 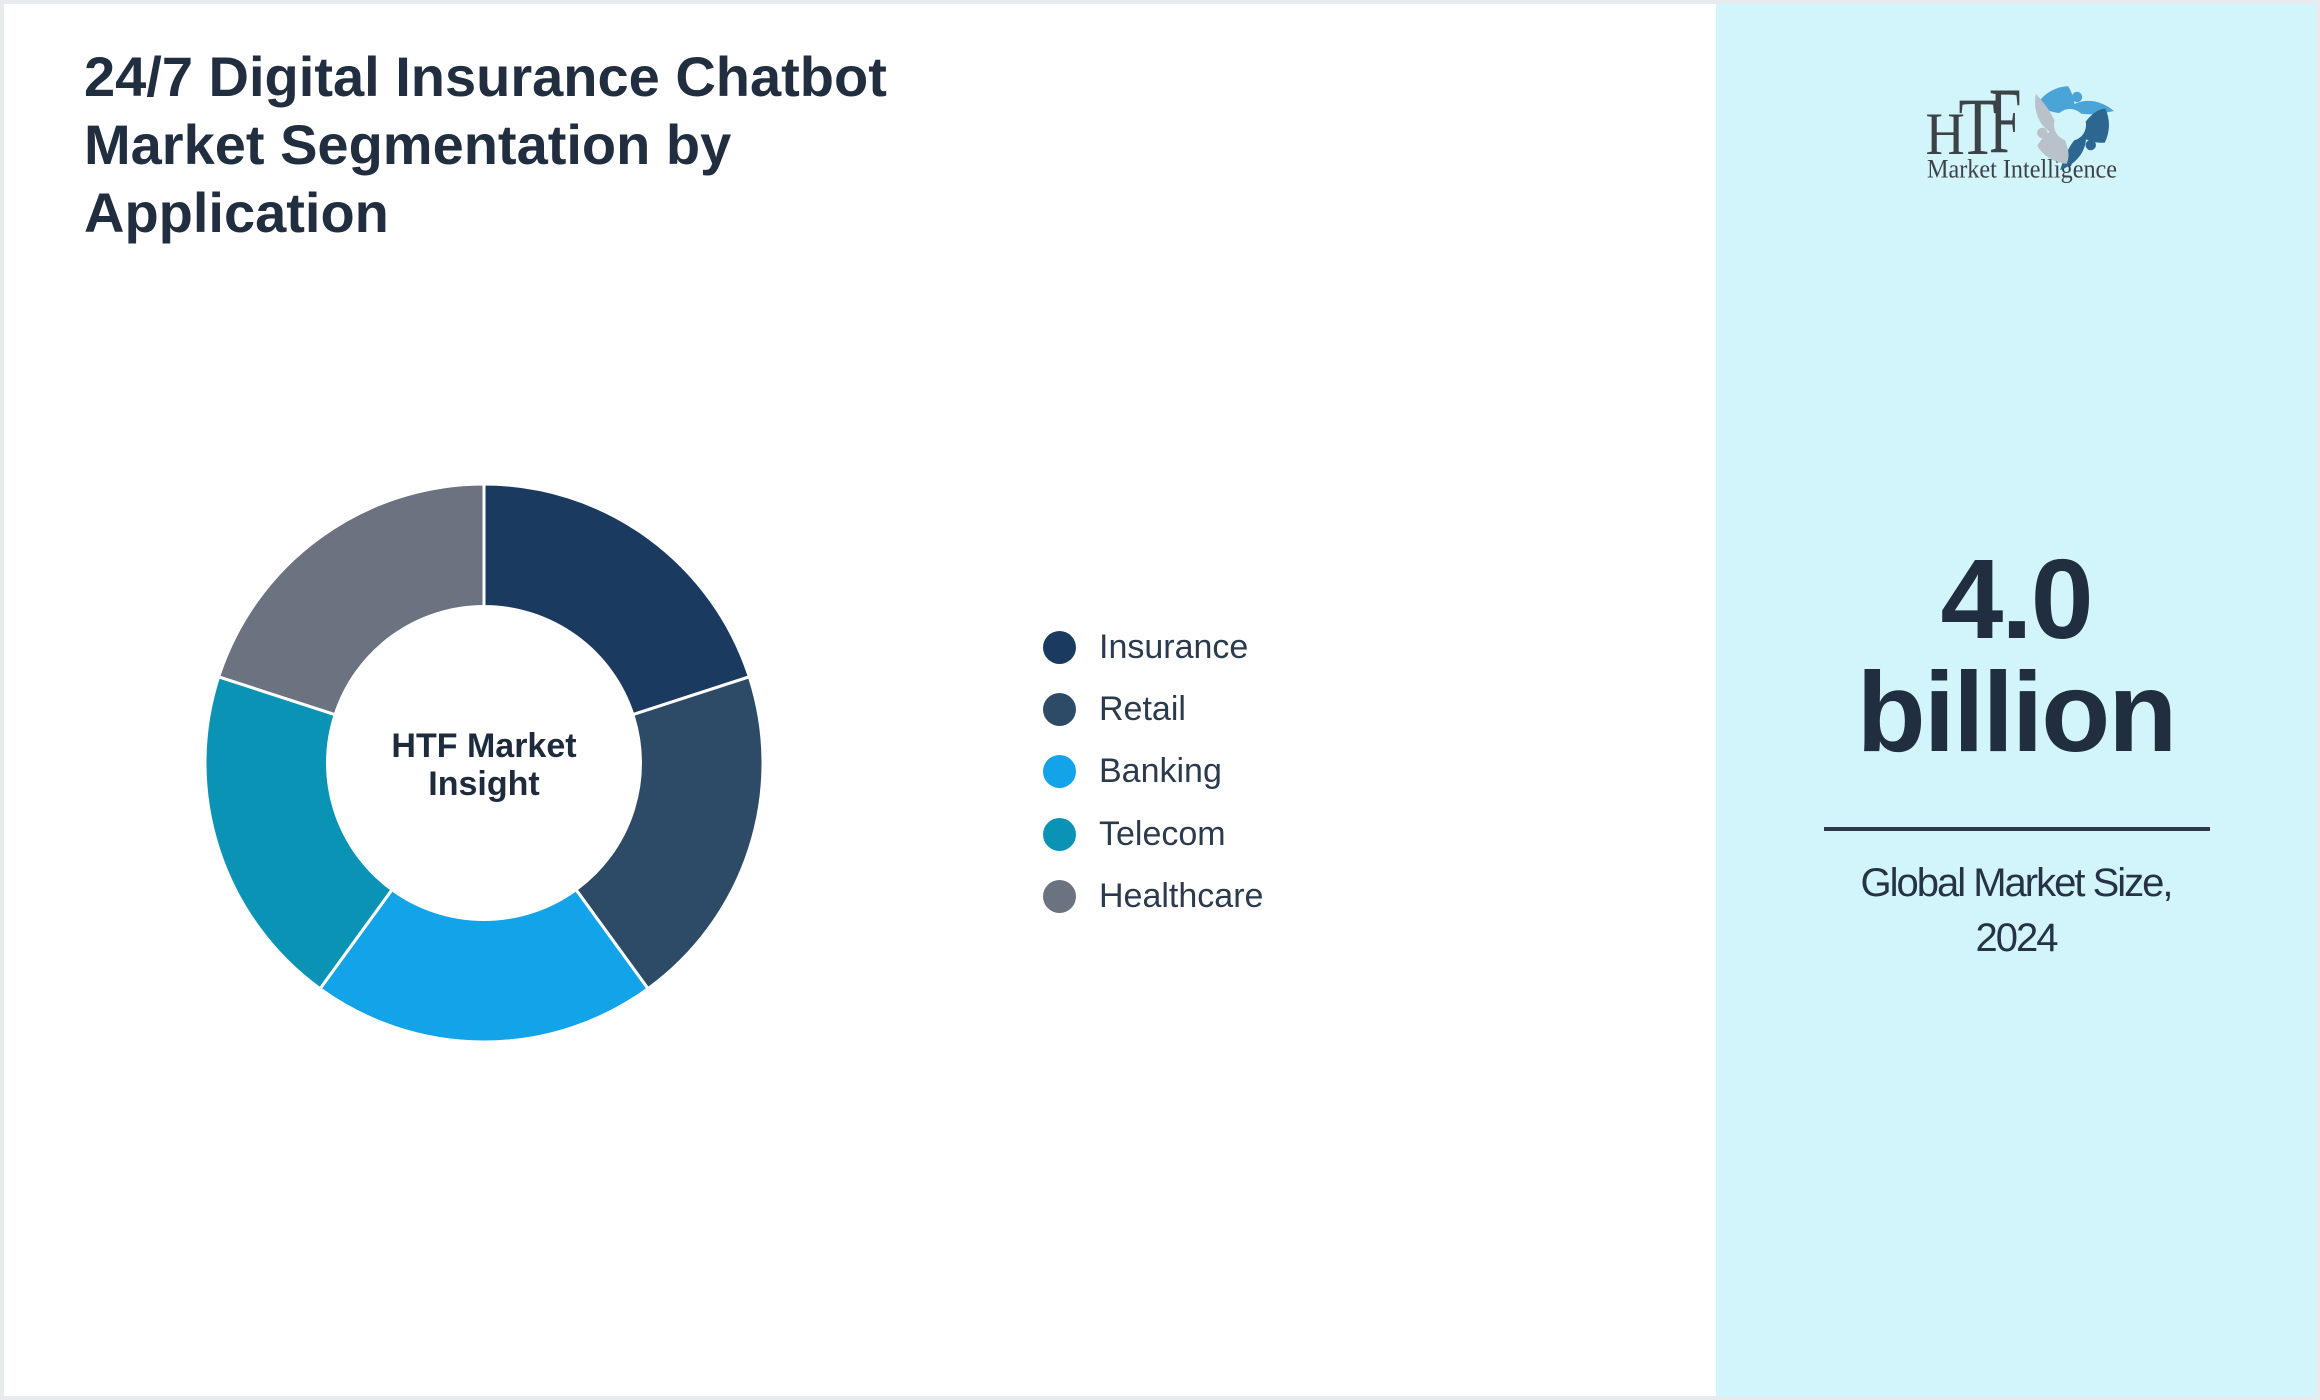 What do you see at coordinates (2022, 169) in the screenshot?
I see `svg-text: Market Intelligence` at bounding box center [2022, 169].